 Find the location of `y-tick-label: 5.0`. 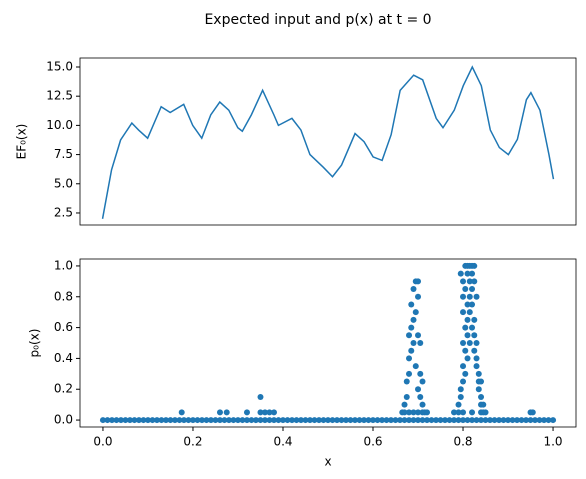

y-tick-label: 5.0 is located at coordinates (63, 183).